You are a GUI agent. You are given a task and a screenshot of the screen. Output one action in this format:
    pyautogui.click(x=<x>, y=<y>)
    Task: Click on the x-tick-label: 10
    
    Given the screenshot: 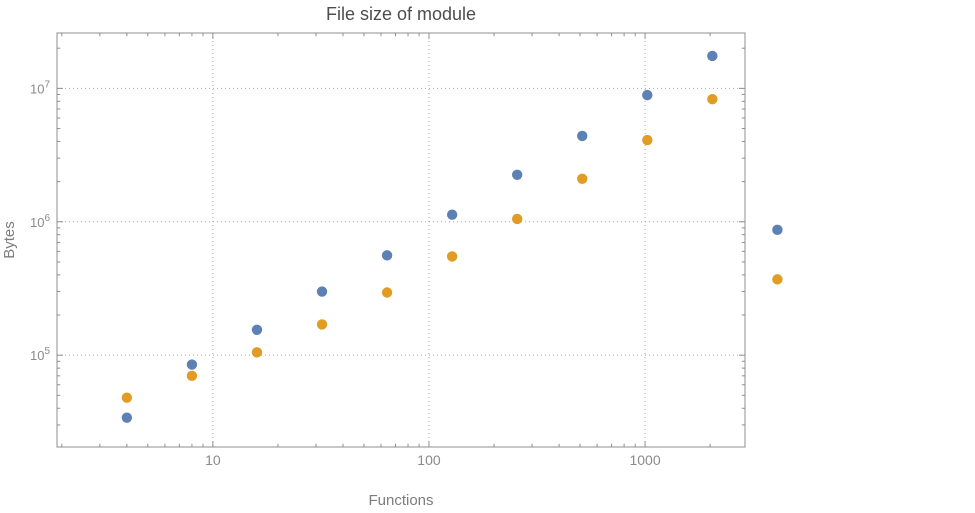 What is the action you would take?
    pyautogui.click(x=213, y=460)
    